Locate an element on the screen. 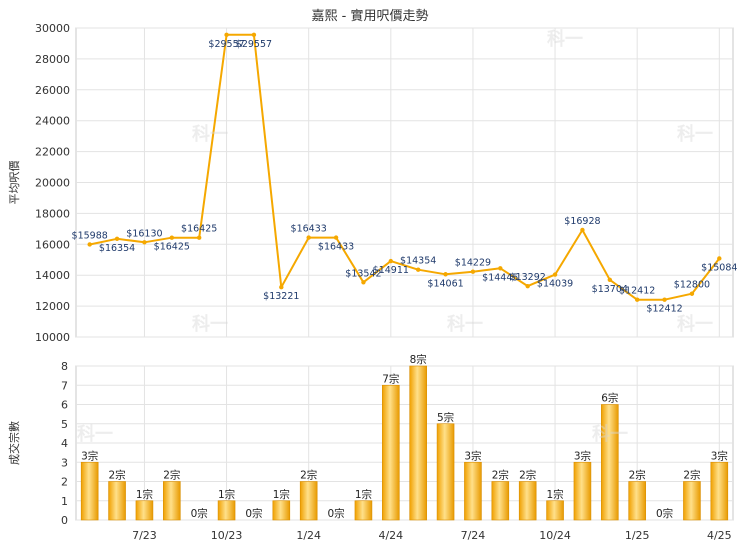 Image resolution: width=740 pixels, height=550 pixels. price-tick-label: 24000 is located at coordinates (52, 121).